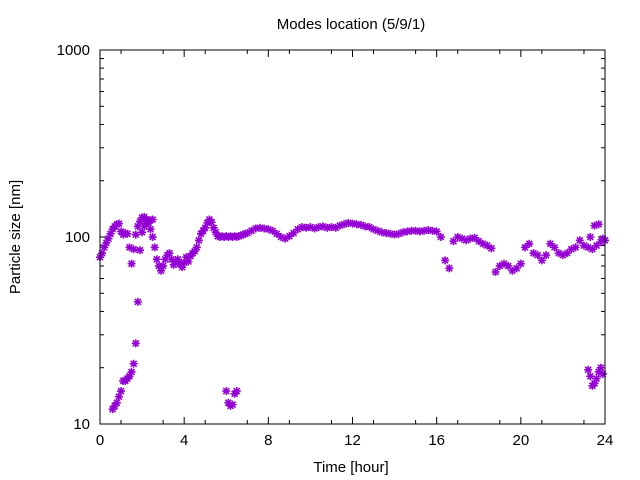 This screenshot has width=640, height=480. I want to click on x-axis-label: Time [hour], so click(350, 467).